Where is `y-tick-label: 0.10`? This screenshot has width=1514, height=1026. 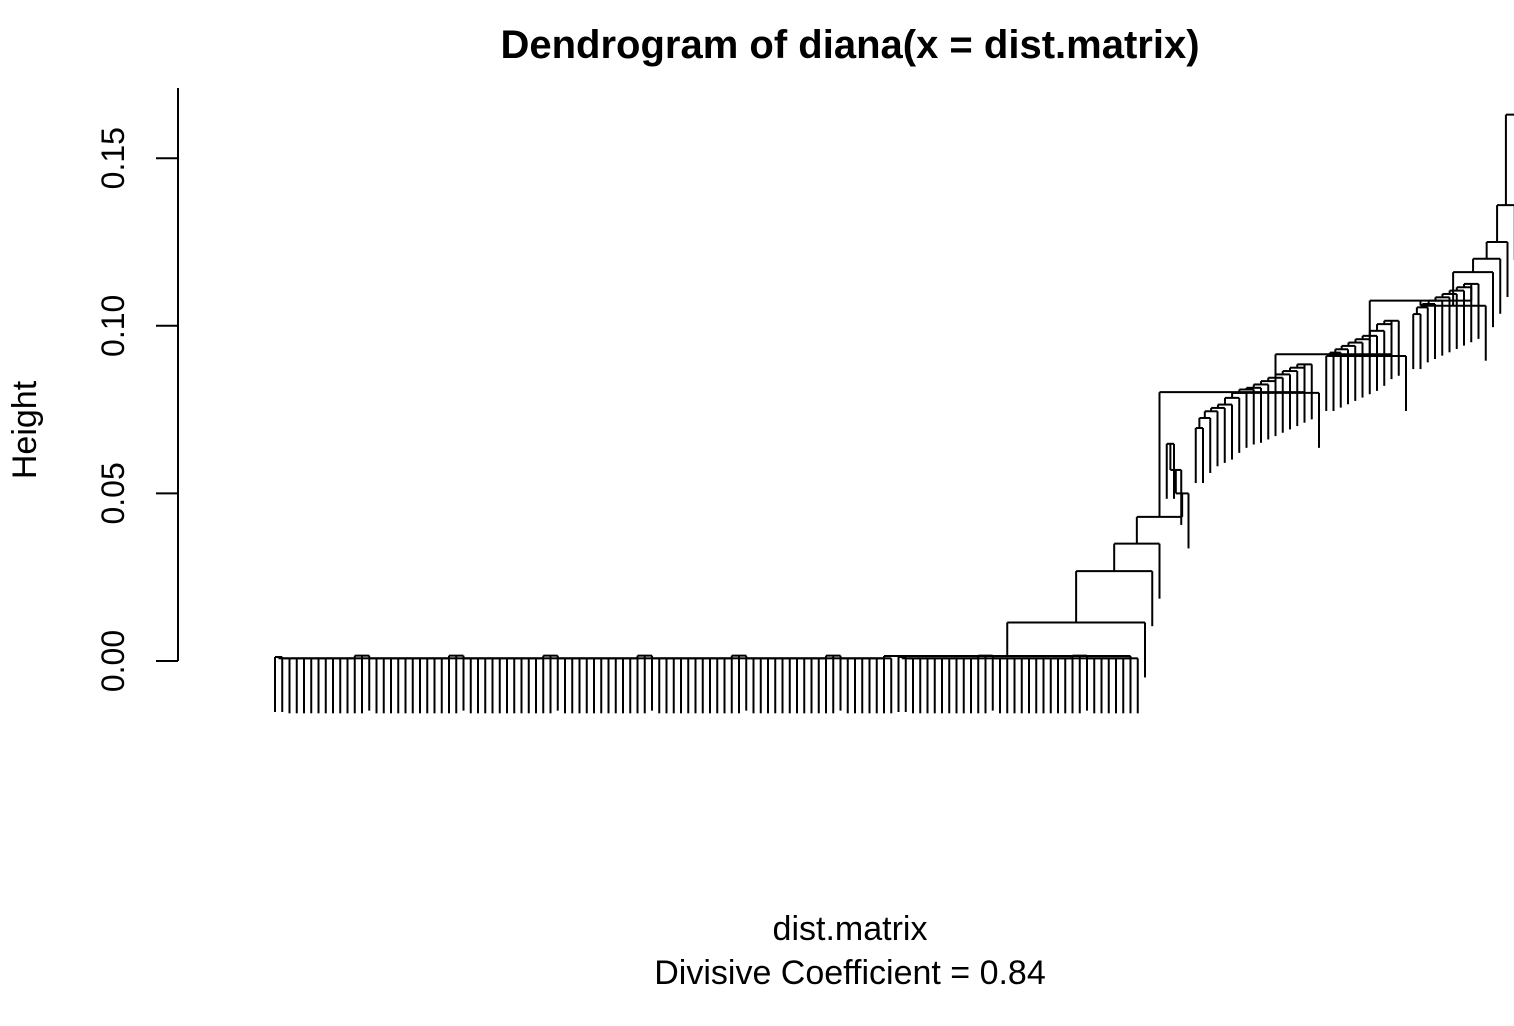
y-tick-label: 0.10 is located at coordinates (113, 326).